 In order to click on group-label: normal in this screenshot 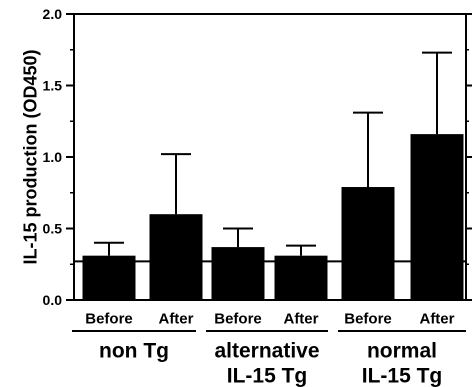, I will do `click(402, 350)`.